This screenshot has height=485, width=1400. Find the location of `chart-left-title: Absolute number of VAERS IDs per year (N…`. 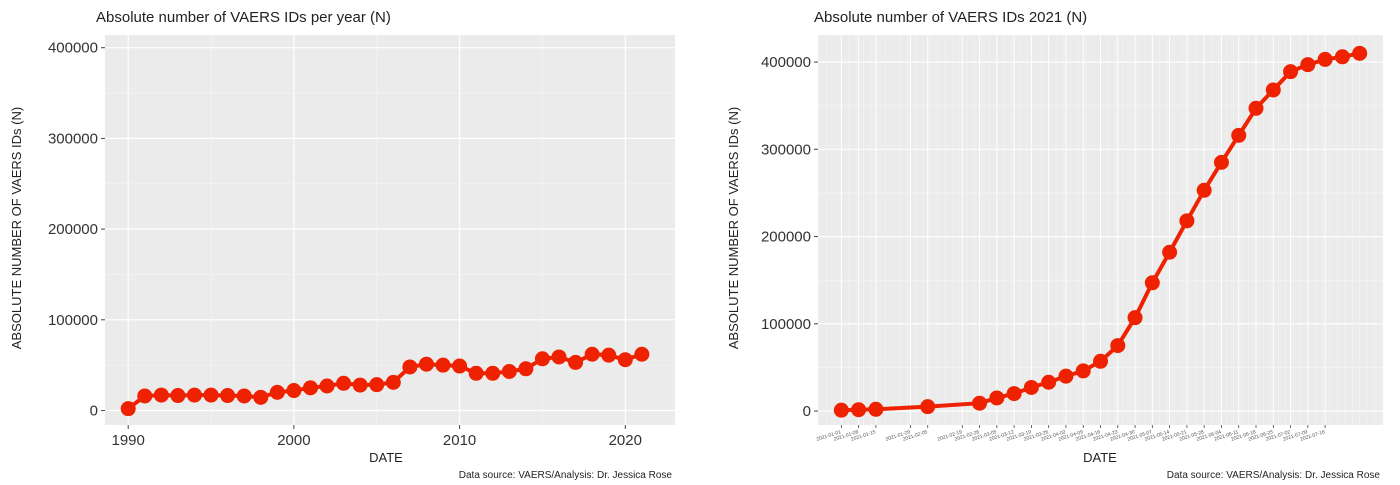

chart-left-title: Absolute number of VAERS IDs per year (N… is located at coordinates (243, 17).